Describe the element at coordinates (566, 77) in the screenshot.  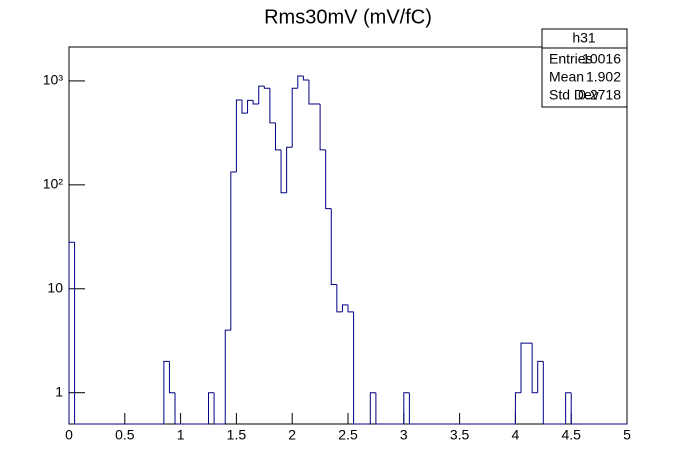
I see `stats-label: Mean` at that location.